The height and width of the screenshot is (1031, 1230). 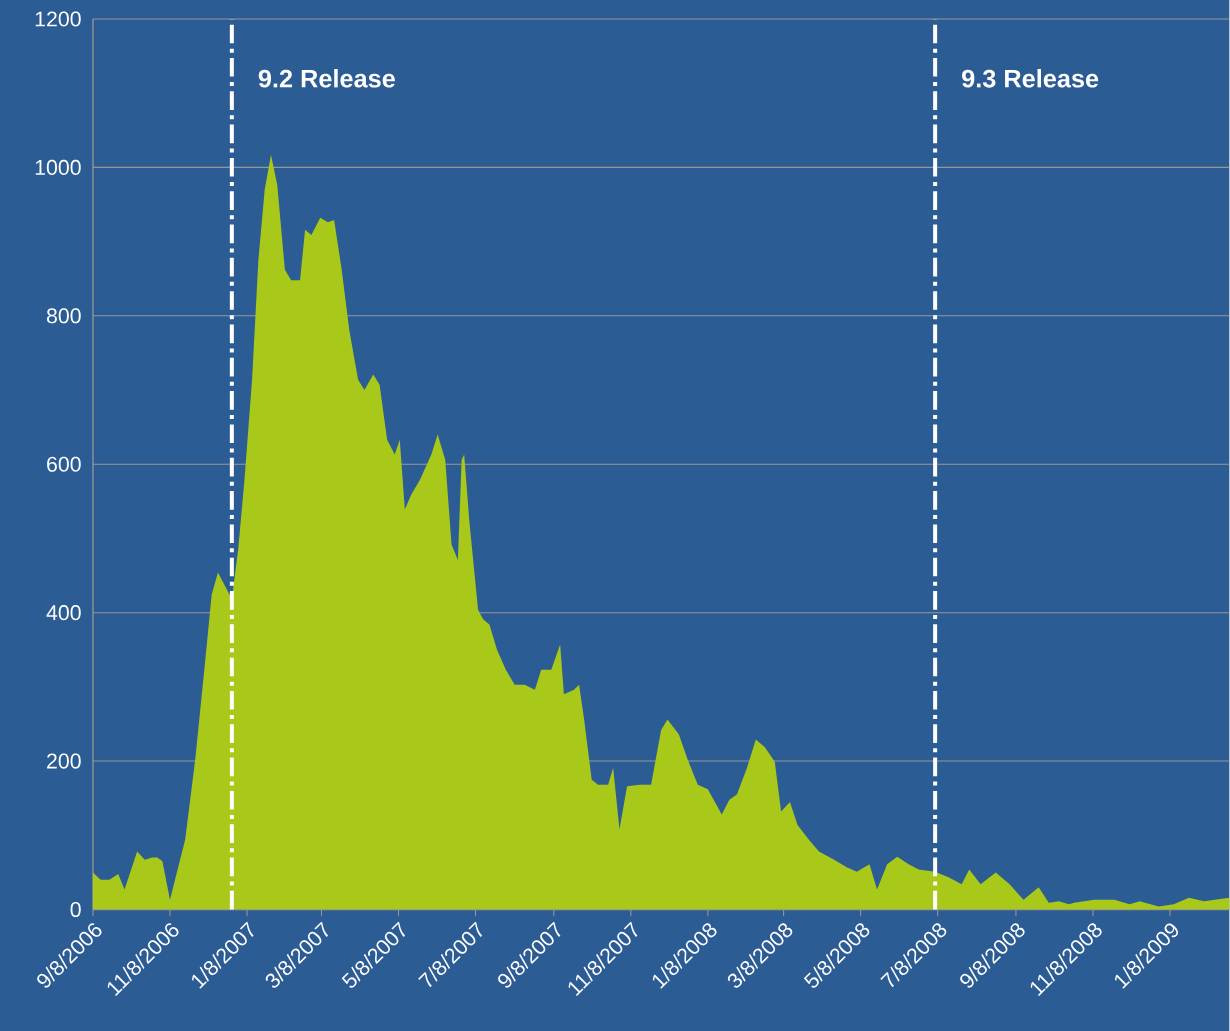 I want to click on ref-line-label: 9.2 Release, so click(x=326, y=78).